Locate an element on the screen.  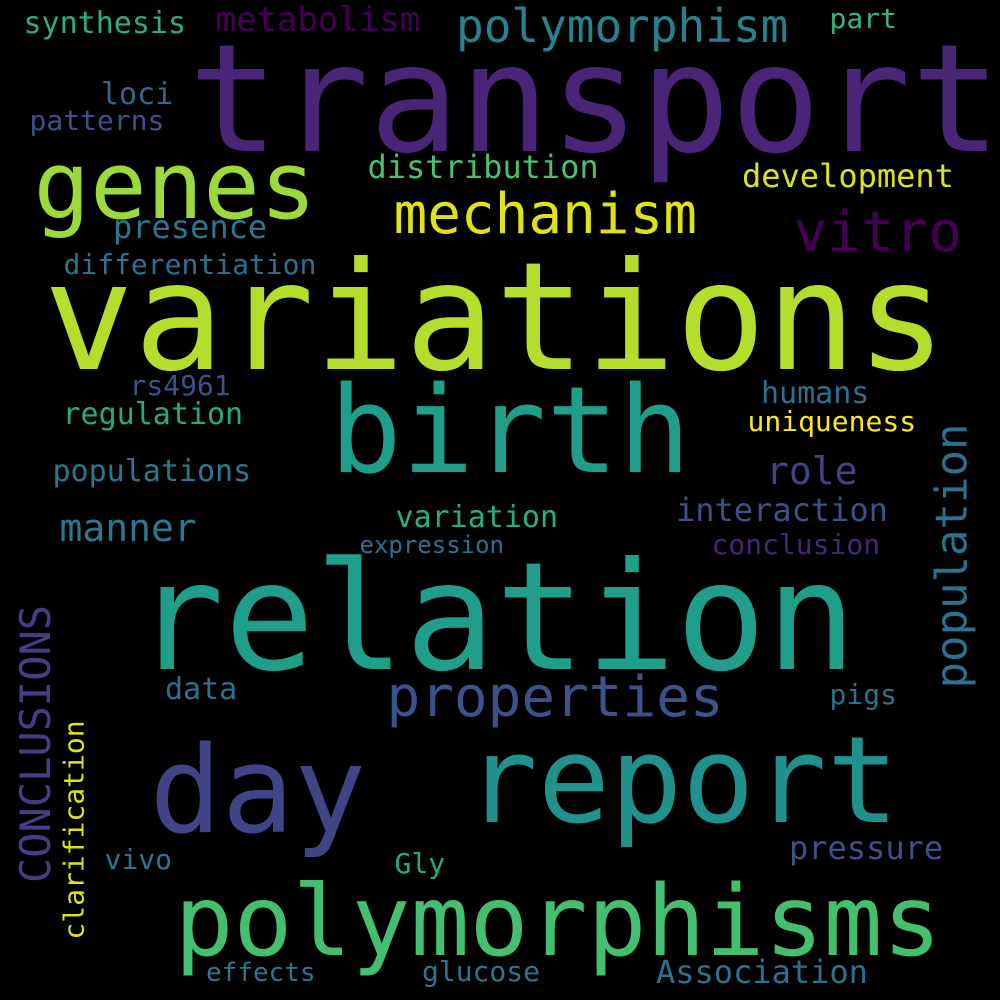
word-regulation: regulation is located at coordinates (153, 414).